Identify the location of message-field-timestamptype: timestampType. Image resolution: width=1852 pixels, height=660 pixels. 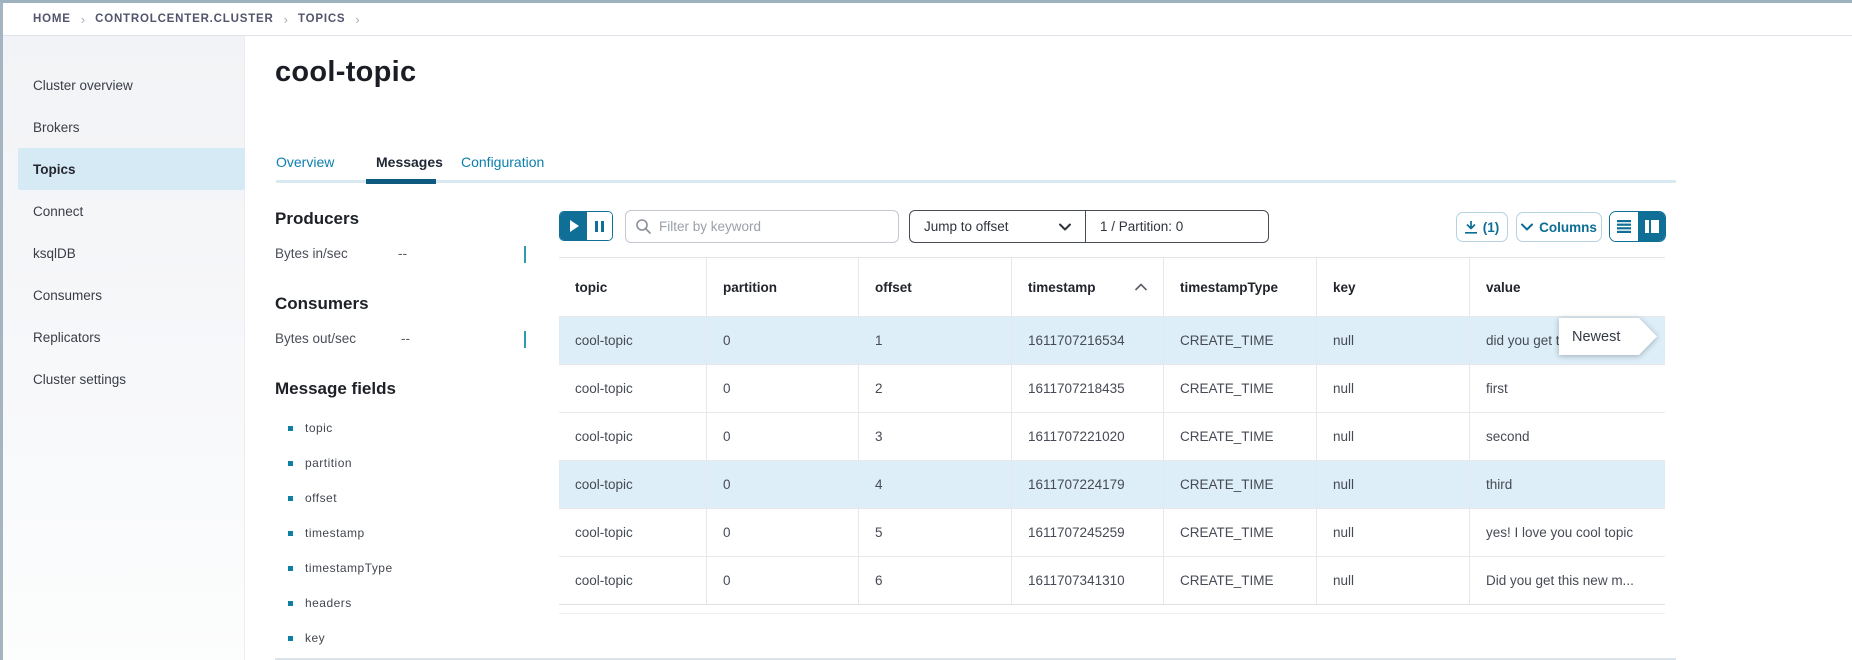
(340, 568).